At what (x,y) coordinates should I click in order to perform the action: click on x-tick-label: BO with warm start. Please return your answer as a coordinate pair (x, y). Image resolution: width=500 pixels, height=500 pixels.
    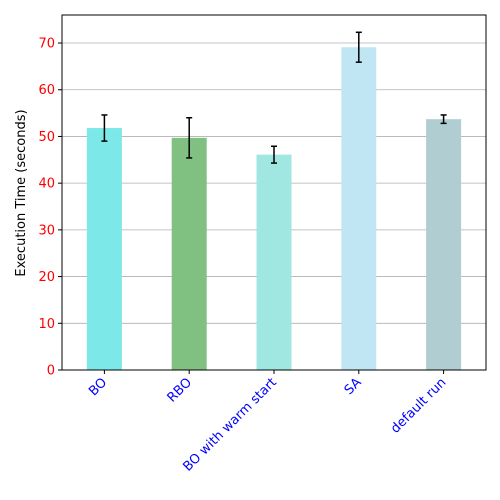
    Looking at the image, I should click on (229, 424).